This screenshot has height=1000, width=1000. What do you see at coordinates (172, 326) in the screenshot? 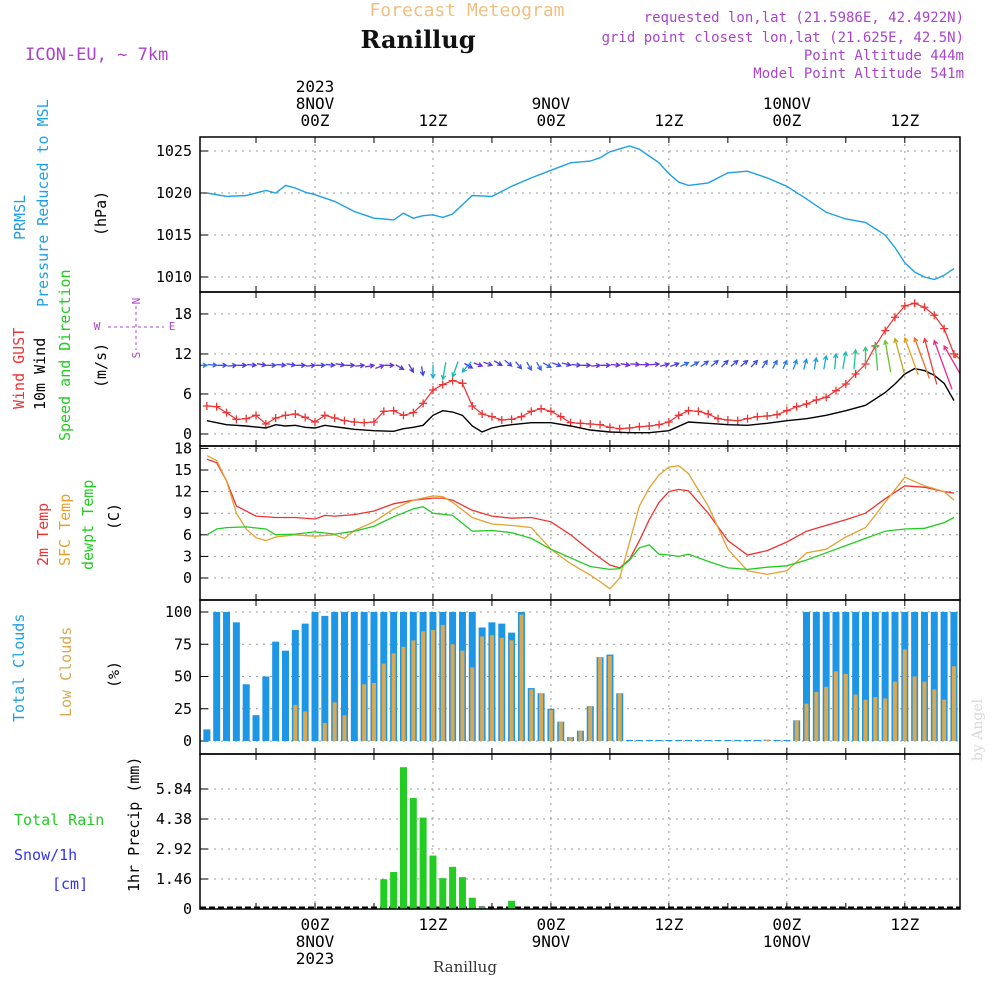
I see `compass-east: E` at bounding box center [172, 326].